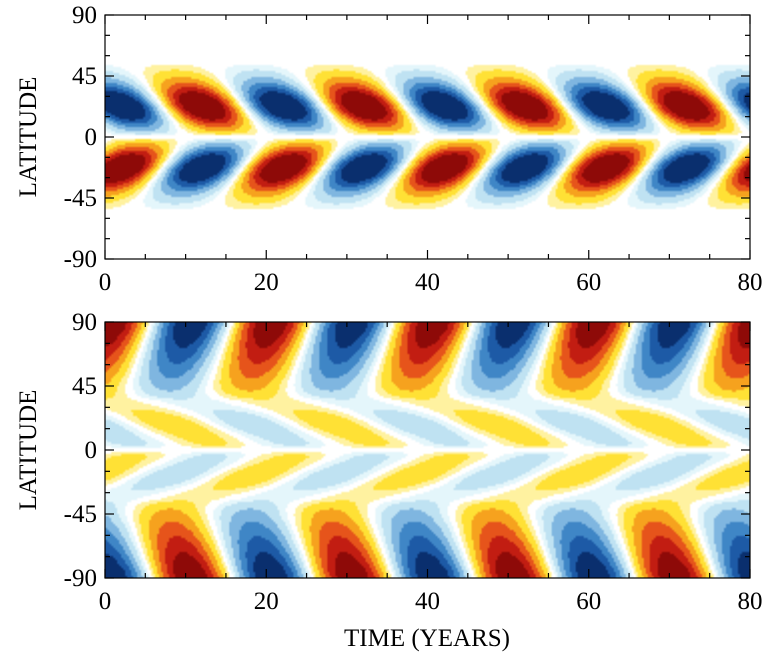 The height and width of the screenshot is (655, 766). Describe the element at coordinates (28, 450) in the screenshot. I see `bottom-ylabel: LATITUDE` at that location.